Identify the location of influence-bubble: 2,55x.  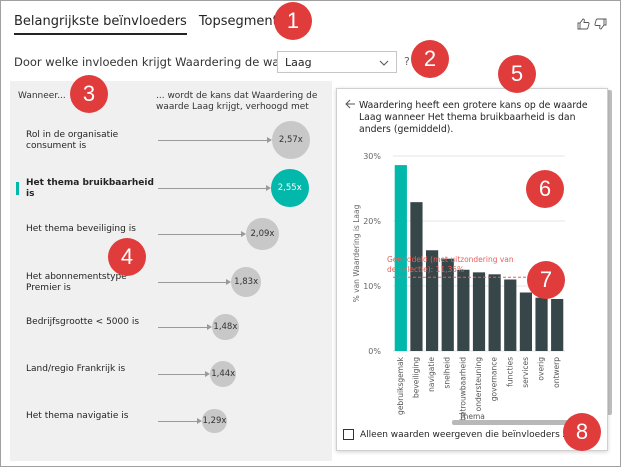
(290, 188).